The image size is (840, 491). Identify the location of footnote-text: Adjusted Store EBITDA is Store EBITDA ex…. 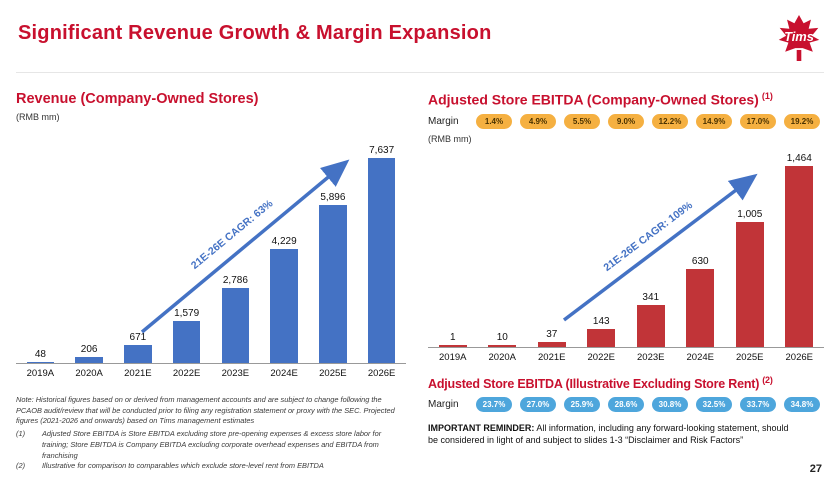
(212, 444).